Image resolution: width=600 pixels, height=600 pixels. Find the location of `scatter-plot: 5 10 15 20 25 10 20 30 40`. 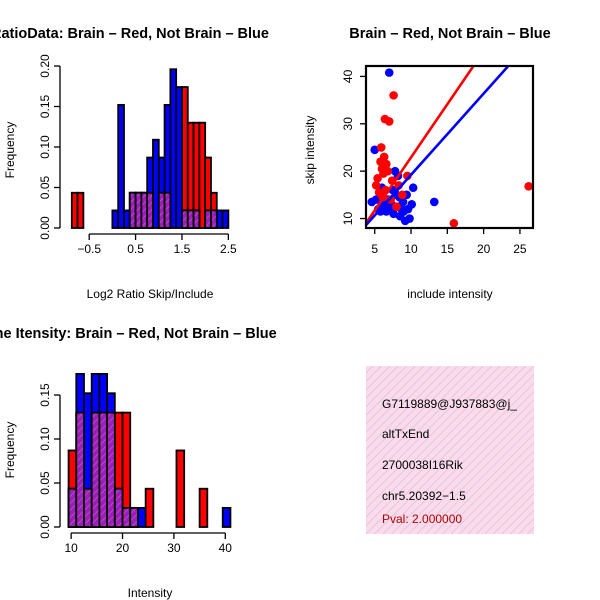

scatter-plot: 5 10 15 20 25 10 20 30 40 is located at coordinates (438, 160).